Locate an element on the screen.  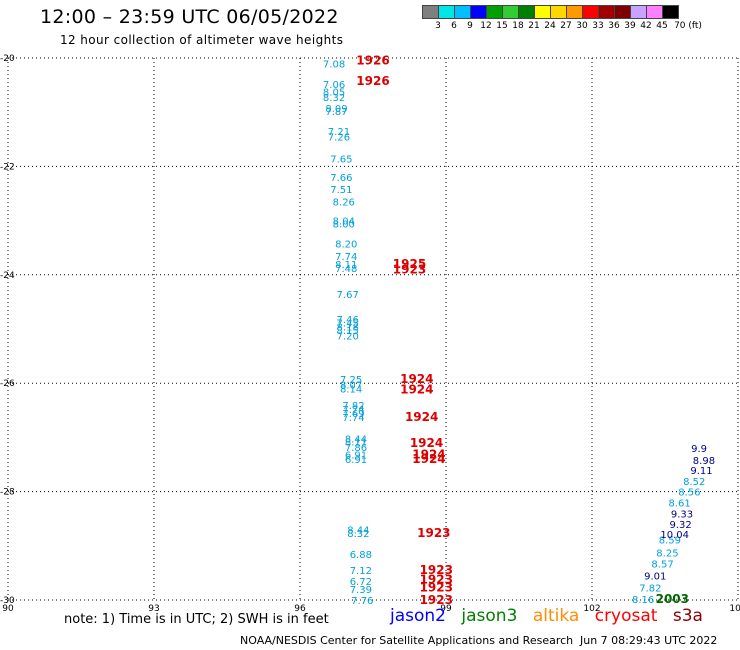
legend-label: 21 is located at coordinates (534, 26).